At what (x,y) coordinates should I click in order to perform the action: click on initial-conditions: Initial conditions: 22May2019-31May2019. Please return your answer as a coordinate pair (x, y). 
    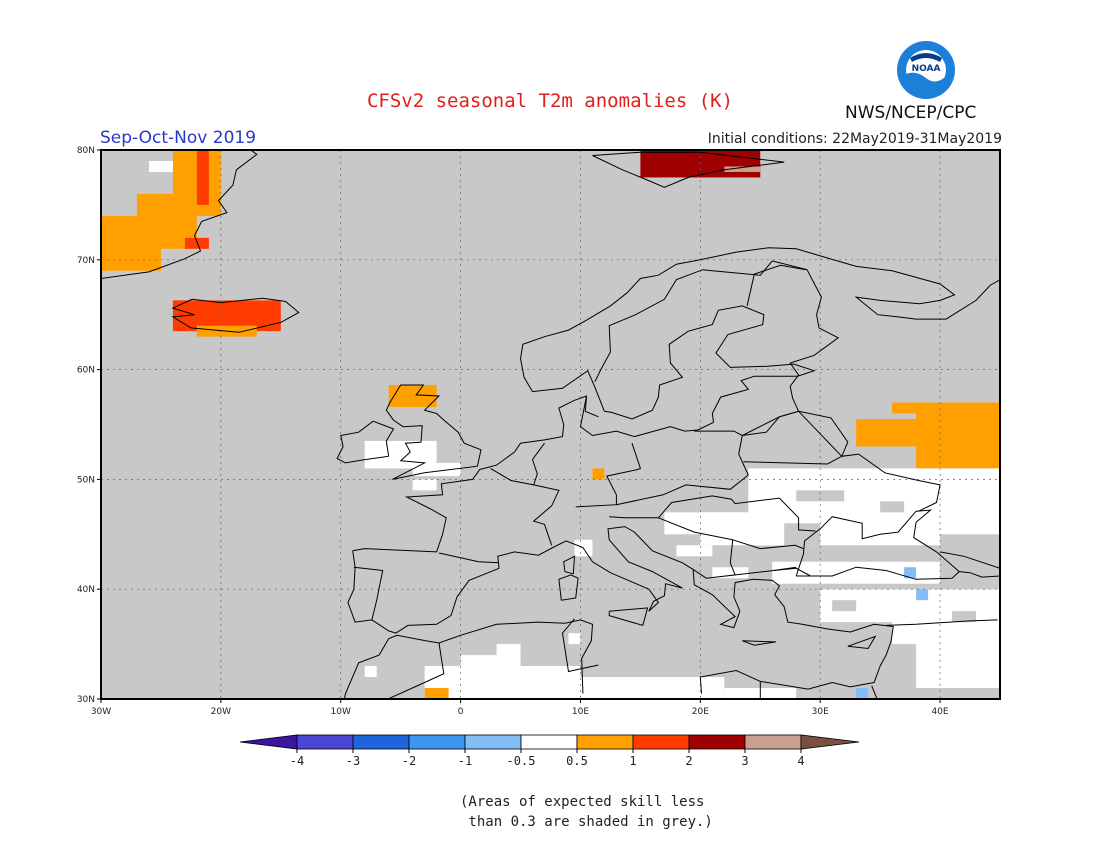
    Looking at the image, I should click on (854, 139).